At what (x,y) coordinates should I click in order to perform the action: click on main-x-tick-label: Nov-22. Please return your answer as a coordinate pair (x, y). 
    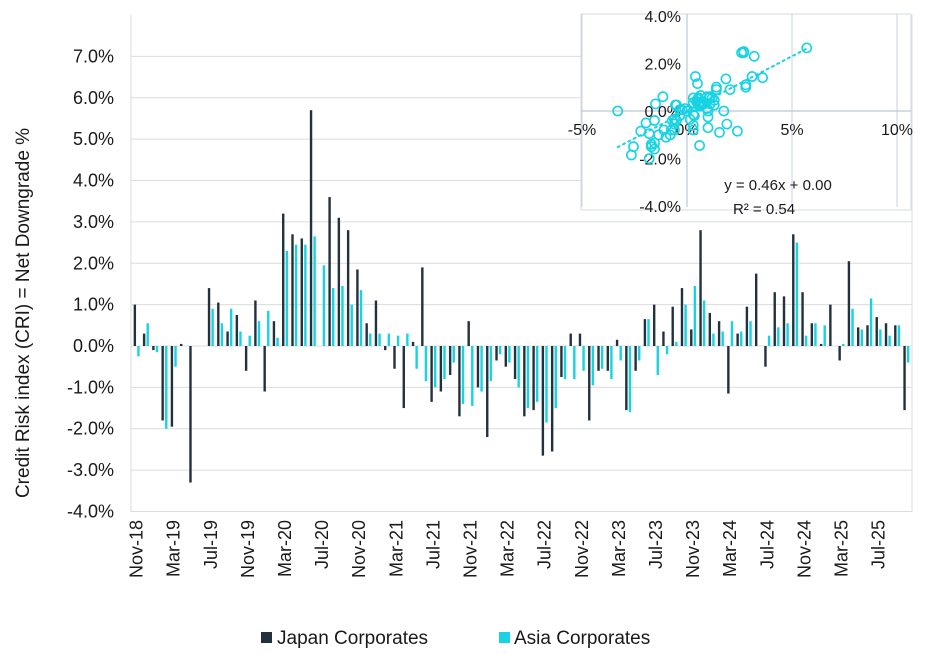
    Looking at the image, I should click on (582, 549).